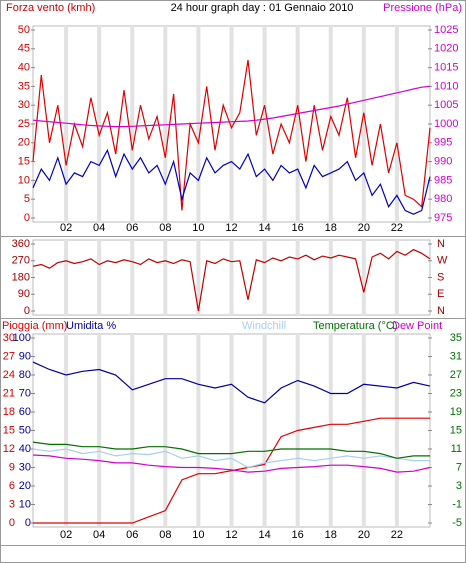 The height and width of the screenshot is (563, 466). What do you see at coordinates (443, 162) in the screenshot?
I see `y-tick-label: 990` at bounding box center [443, 162].